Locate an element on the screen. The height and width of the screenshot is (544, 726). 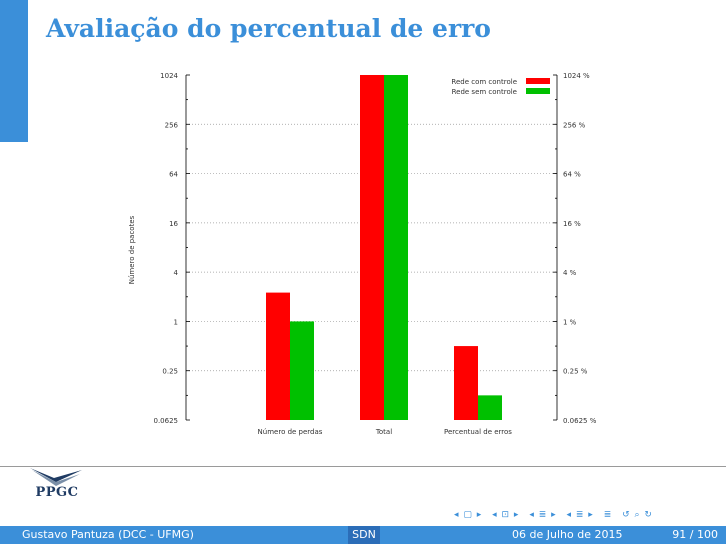
y-tick-label-left: 16 is located at coordinates (173, 224).